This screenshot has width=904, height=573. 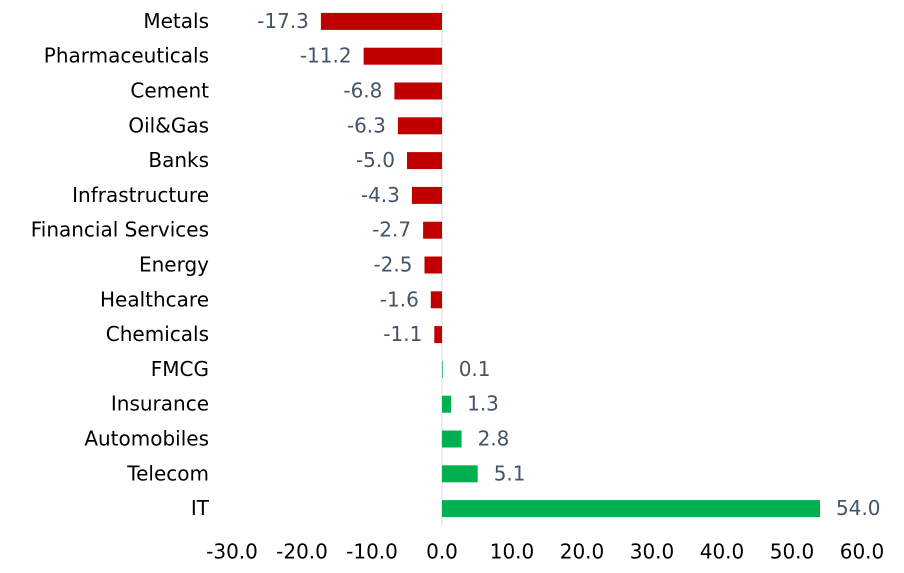 I want to click on value-label: -17.3, so click(x=283, y=21).